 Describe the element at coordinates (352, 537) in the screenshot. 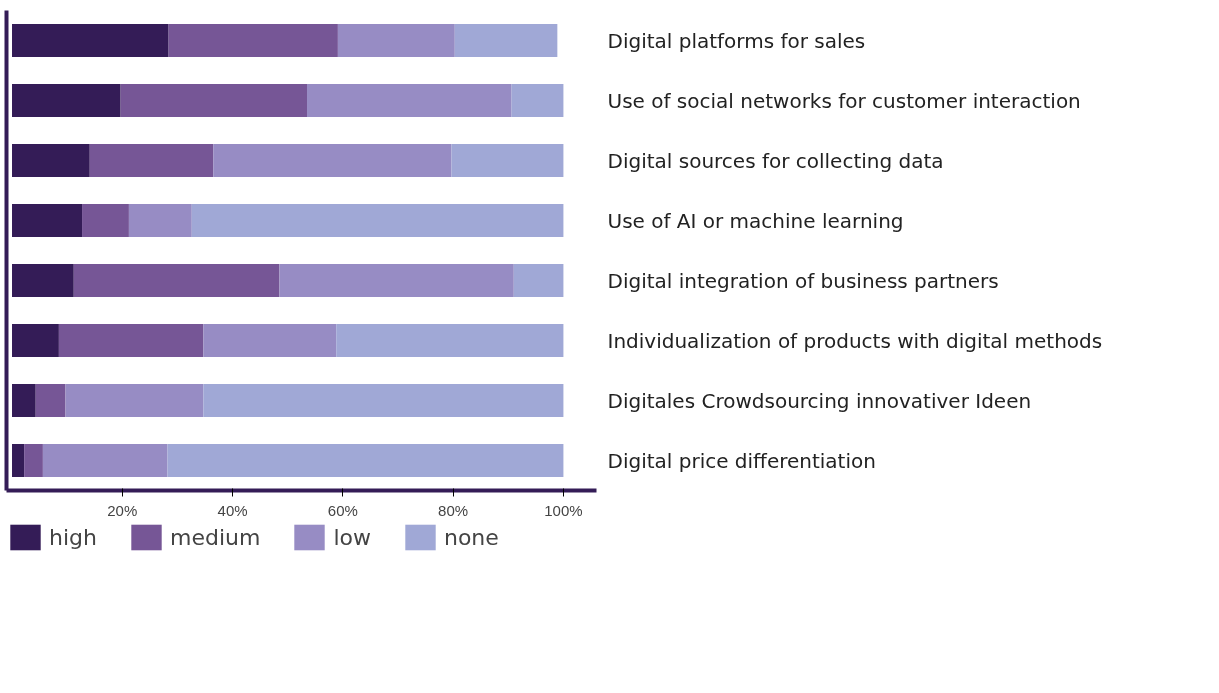

I see `legend-label: low` at that location.